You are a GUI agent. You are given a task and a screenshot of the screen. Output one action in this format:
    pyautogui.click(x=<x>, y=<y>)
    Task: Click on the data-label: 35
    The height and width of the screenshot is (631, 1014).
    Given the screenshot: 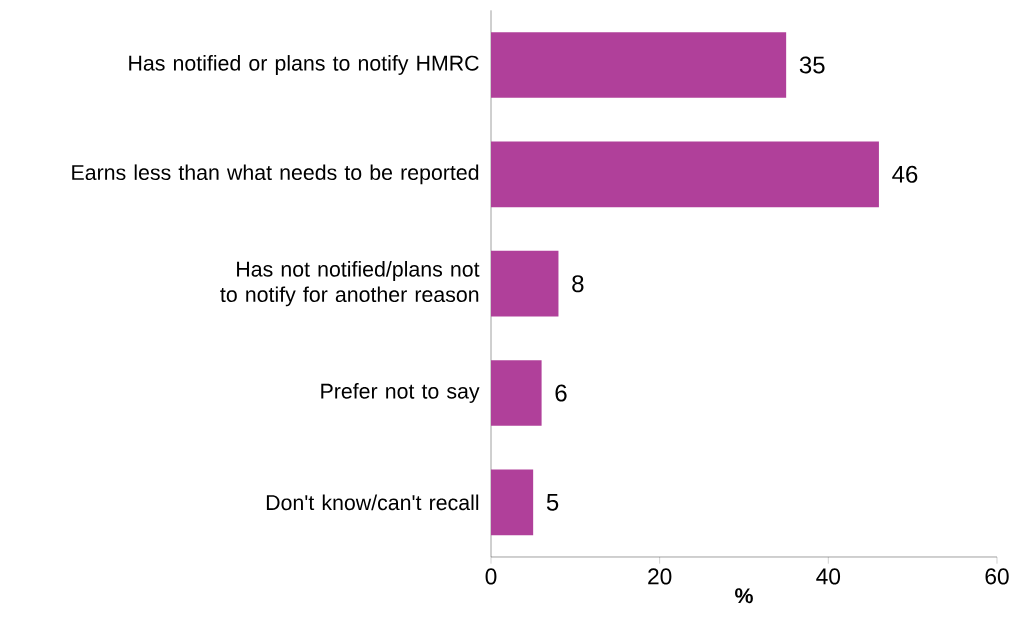 What is the action you would take?
    pyautogui.click(x=812, y=65)
    